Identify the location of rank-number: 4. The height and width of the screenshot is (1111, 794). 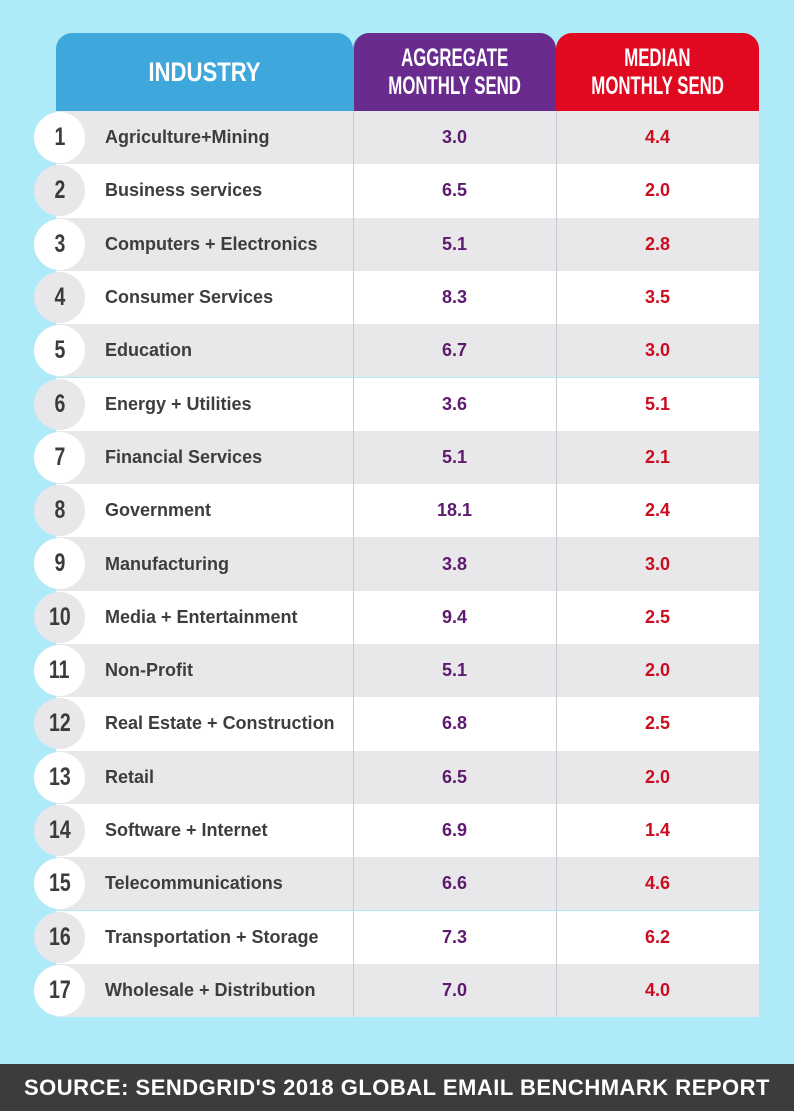
(59, 296).